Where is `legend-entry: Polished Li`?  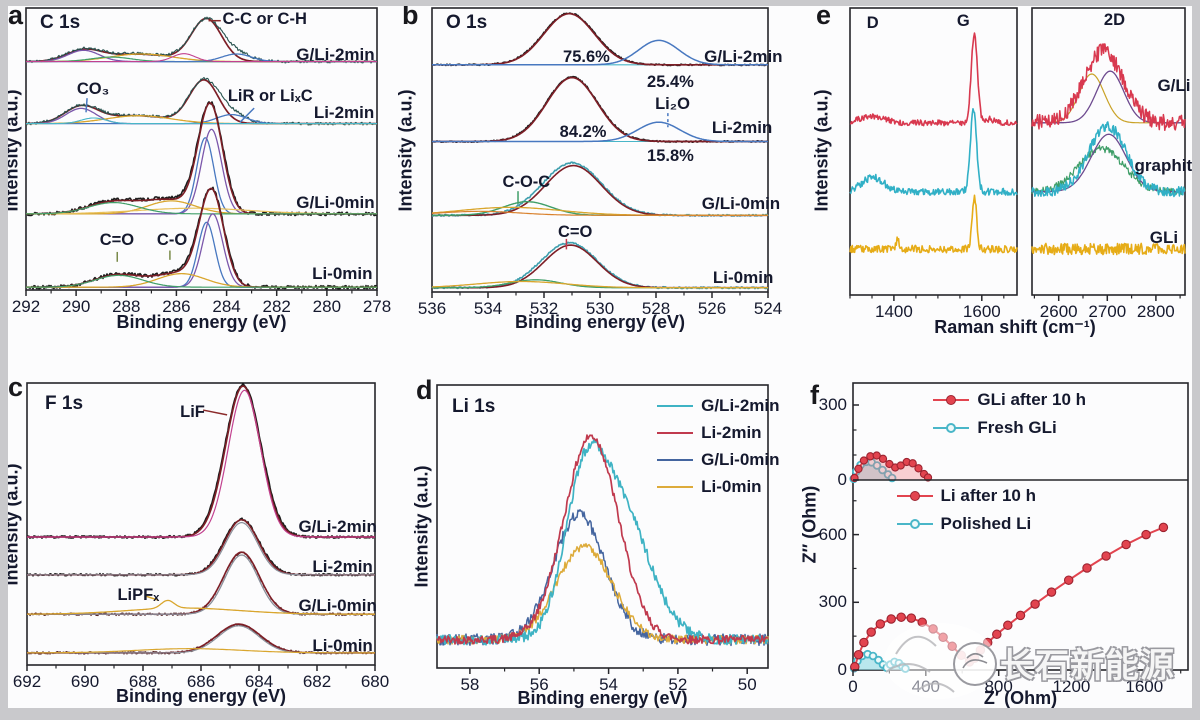
legend-entry: Polished Li is located at coordinates (964, 524).